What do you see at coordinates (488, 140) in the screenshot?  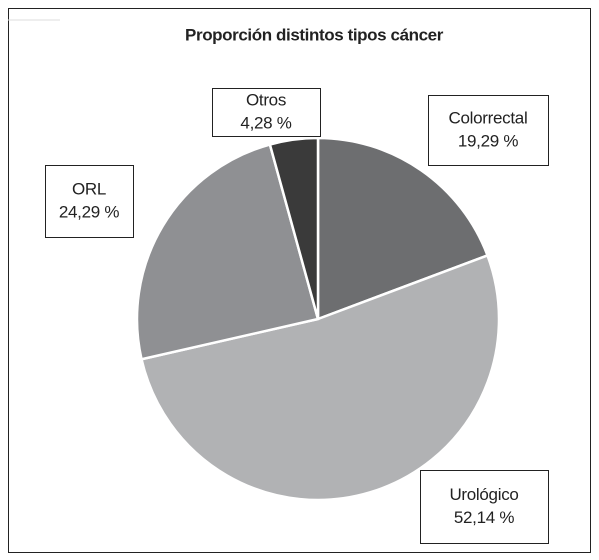 I see `value-label: 19,29 %` at bounding box center [488, 140].